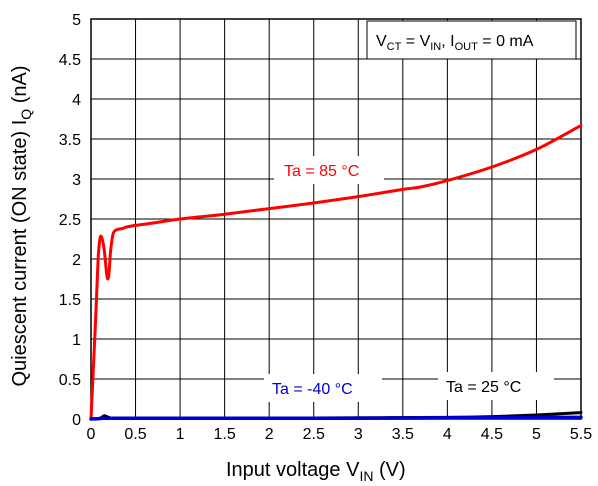 Image resolution: width=598 pixels, height=486 pixels. I want to click on series-label-25: Ta = 25 °C, so click(496, 386).